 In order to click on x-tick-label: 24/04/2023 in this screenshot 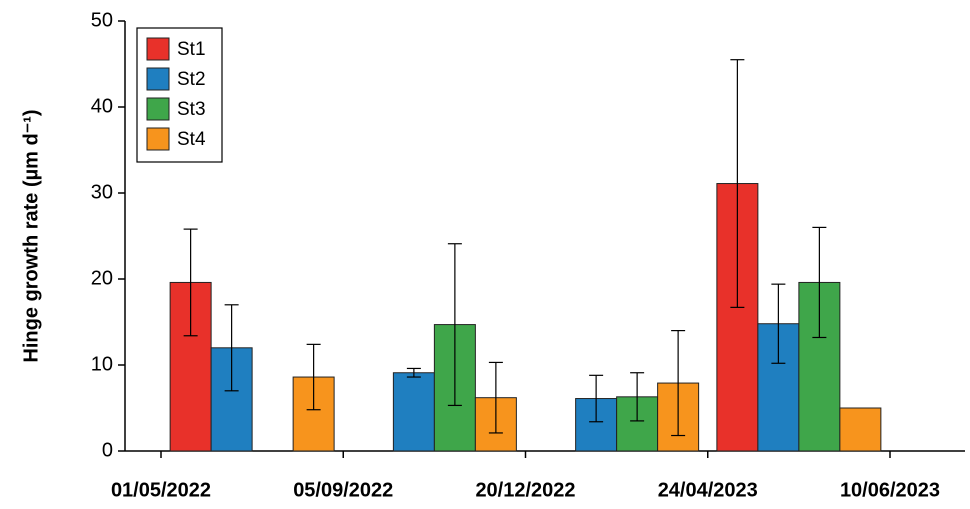, I will do `click(708, 490)`.